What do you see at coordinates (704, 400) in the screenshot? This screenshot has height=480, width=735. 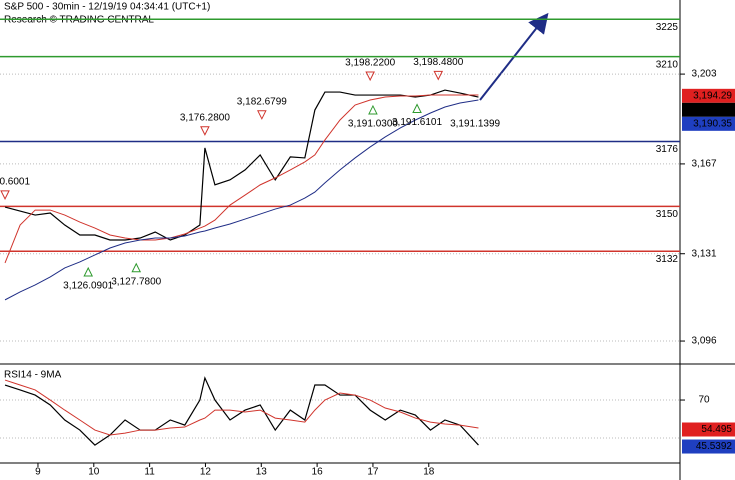 I see `y-tick-label: 70` at bounding box center [704, 400].